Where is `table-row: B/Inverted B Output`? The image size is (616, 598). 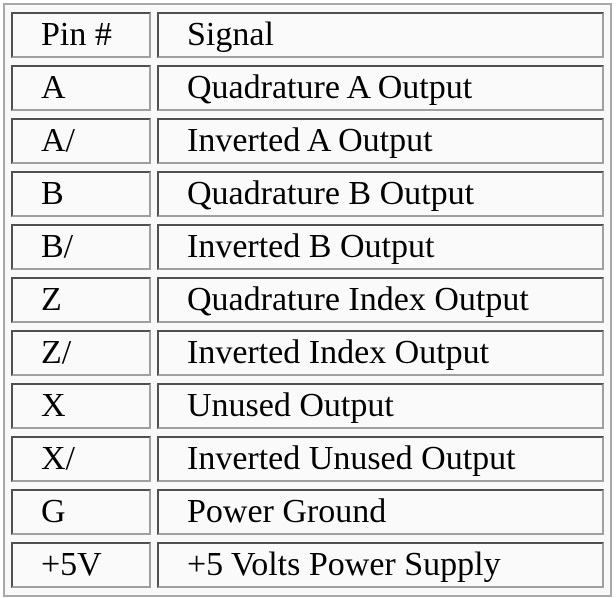
table-row: B/Inverted B Output is located at coordinates (307, 247).